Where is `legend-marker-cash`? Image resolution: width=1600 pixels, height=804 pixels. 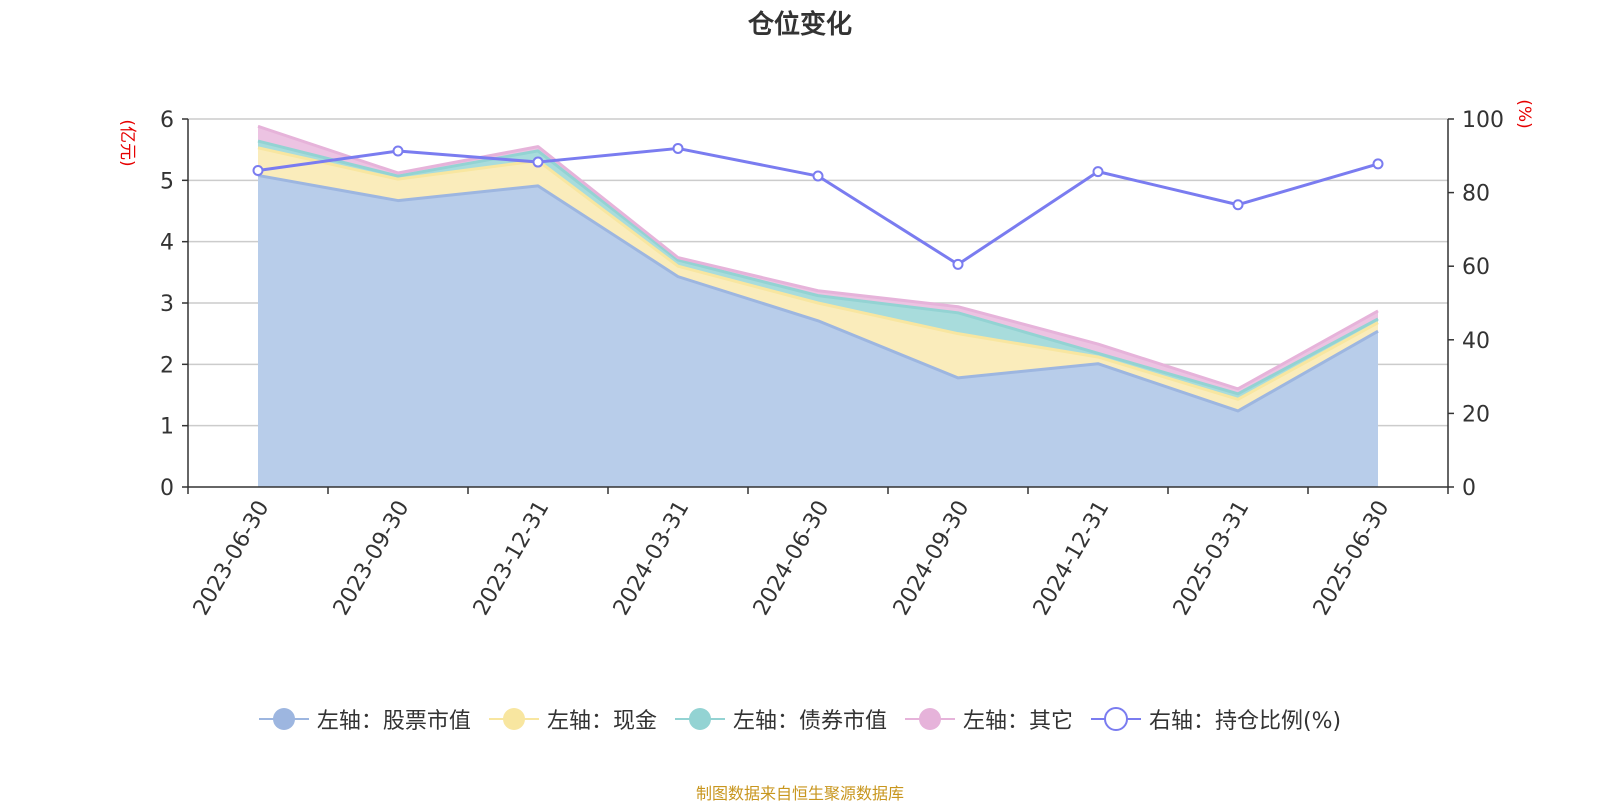 legend-marker-cash is located at coordinates (513, 719).